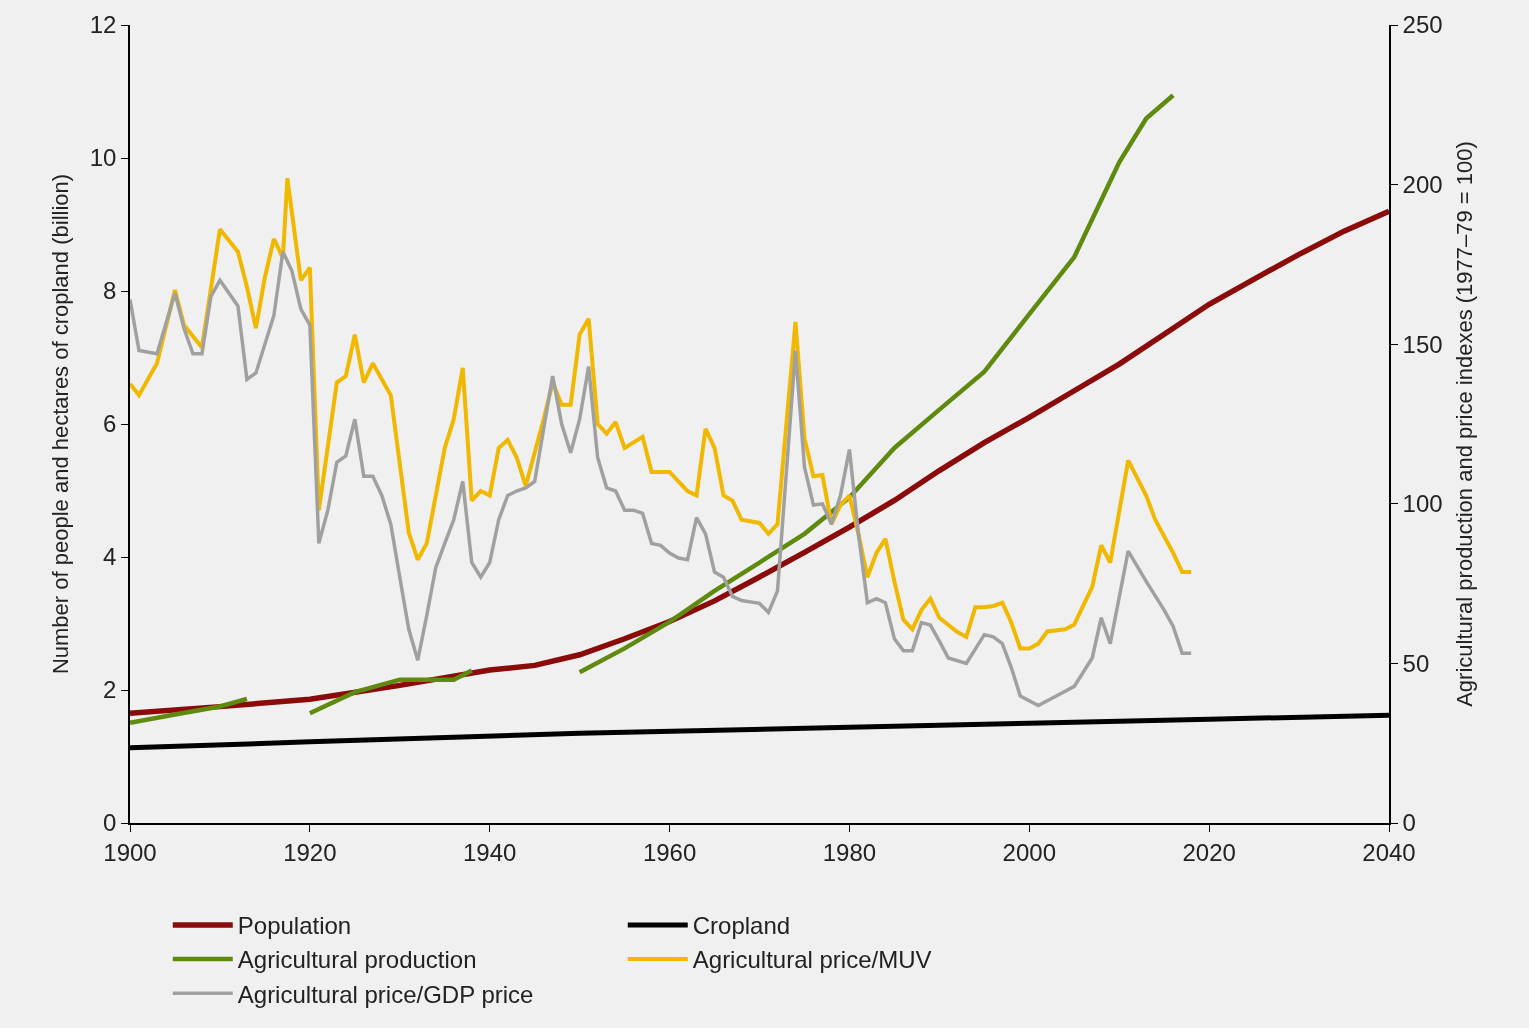  What do you see at coordinates (1422, 344) in the screenshot?
I see `y2-tick-label: 150` at bounding box center [1422, 344].